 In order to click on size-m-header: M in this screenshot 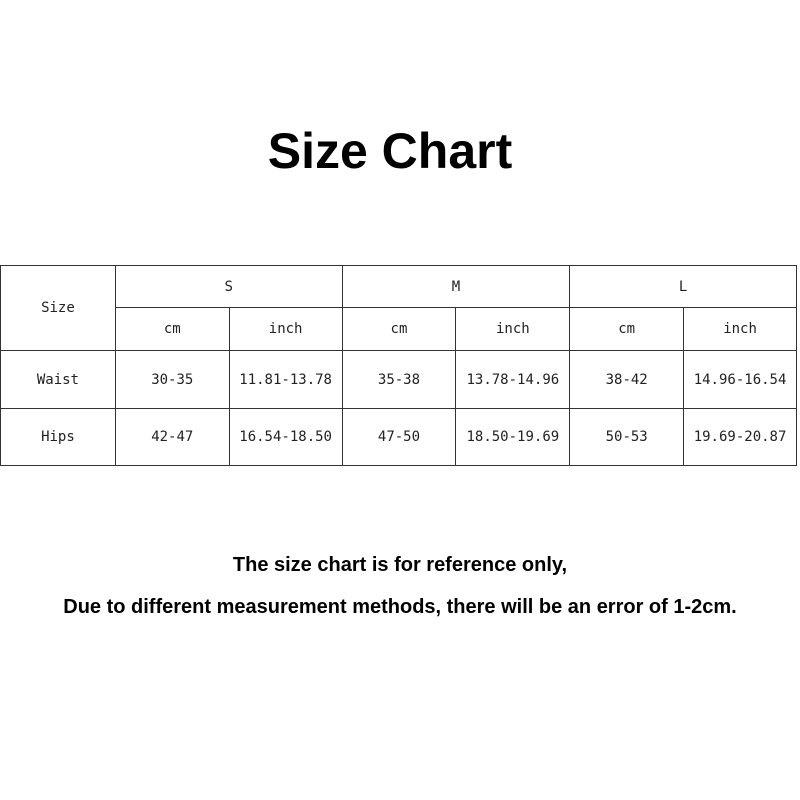, I will do `click(456, 286)`.